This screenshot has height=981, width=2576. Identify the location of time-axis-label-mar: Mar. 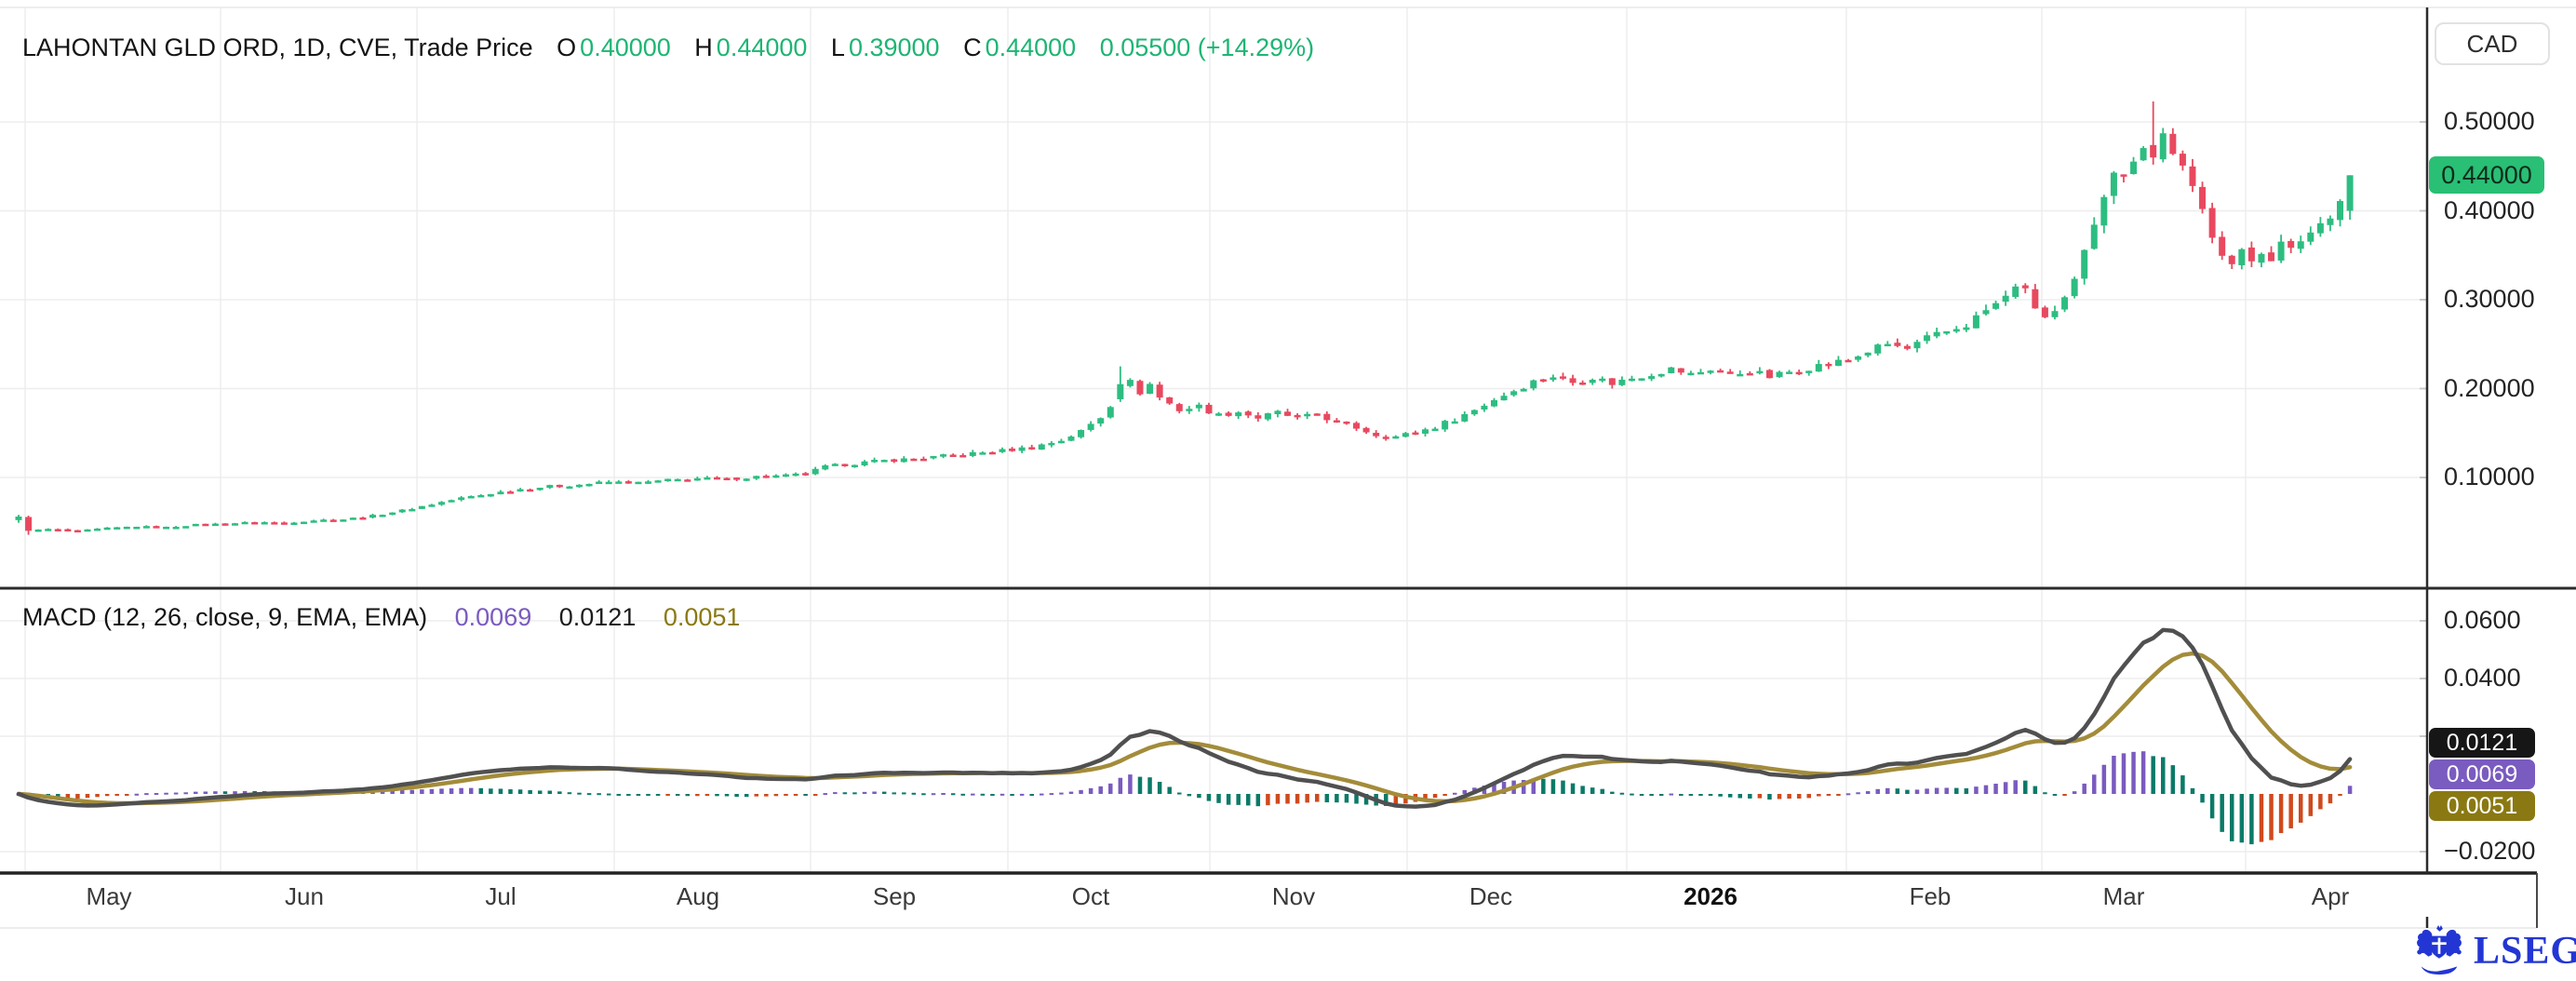
(2123, 896).